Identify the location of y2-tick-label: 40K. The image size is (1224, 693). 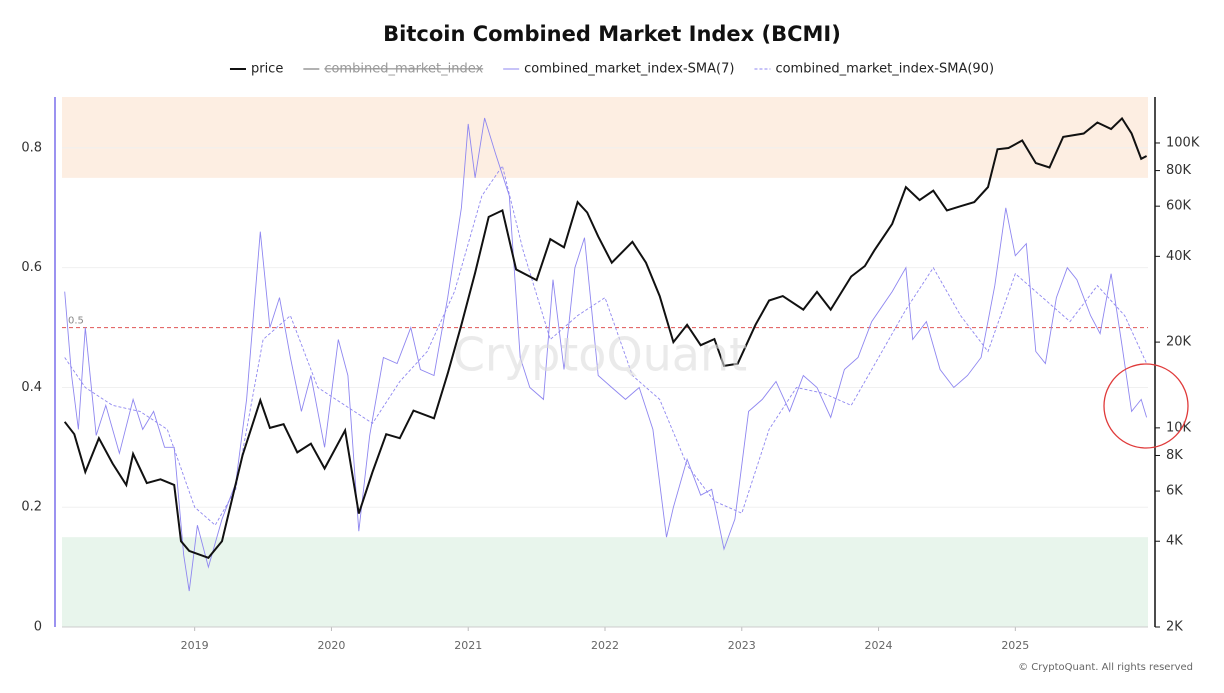
(1179, 256).